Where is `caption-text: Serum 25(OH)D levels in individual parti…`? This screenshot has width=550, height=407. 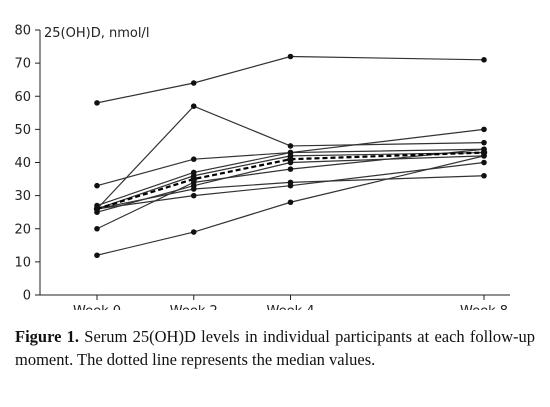 caption-text: Serum 25(OH)D levels in individual parti… is located at coordinates (275, 348).